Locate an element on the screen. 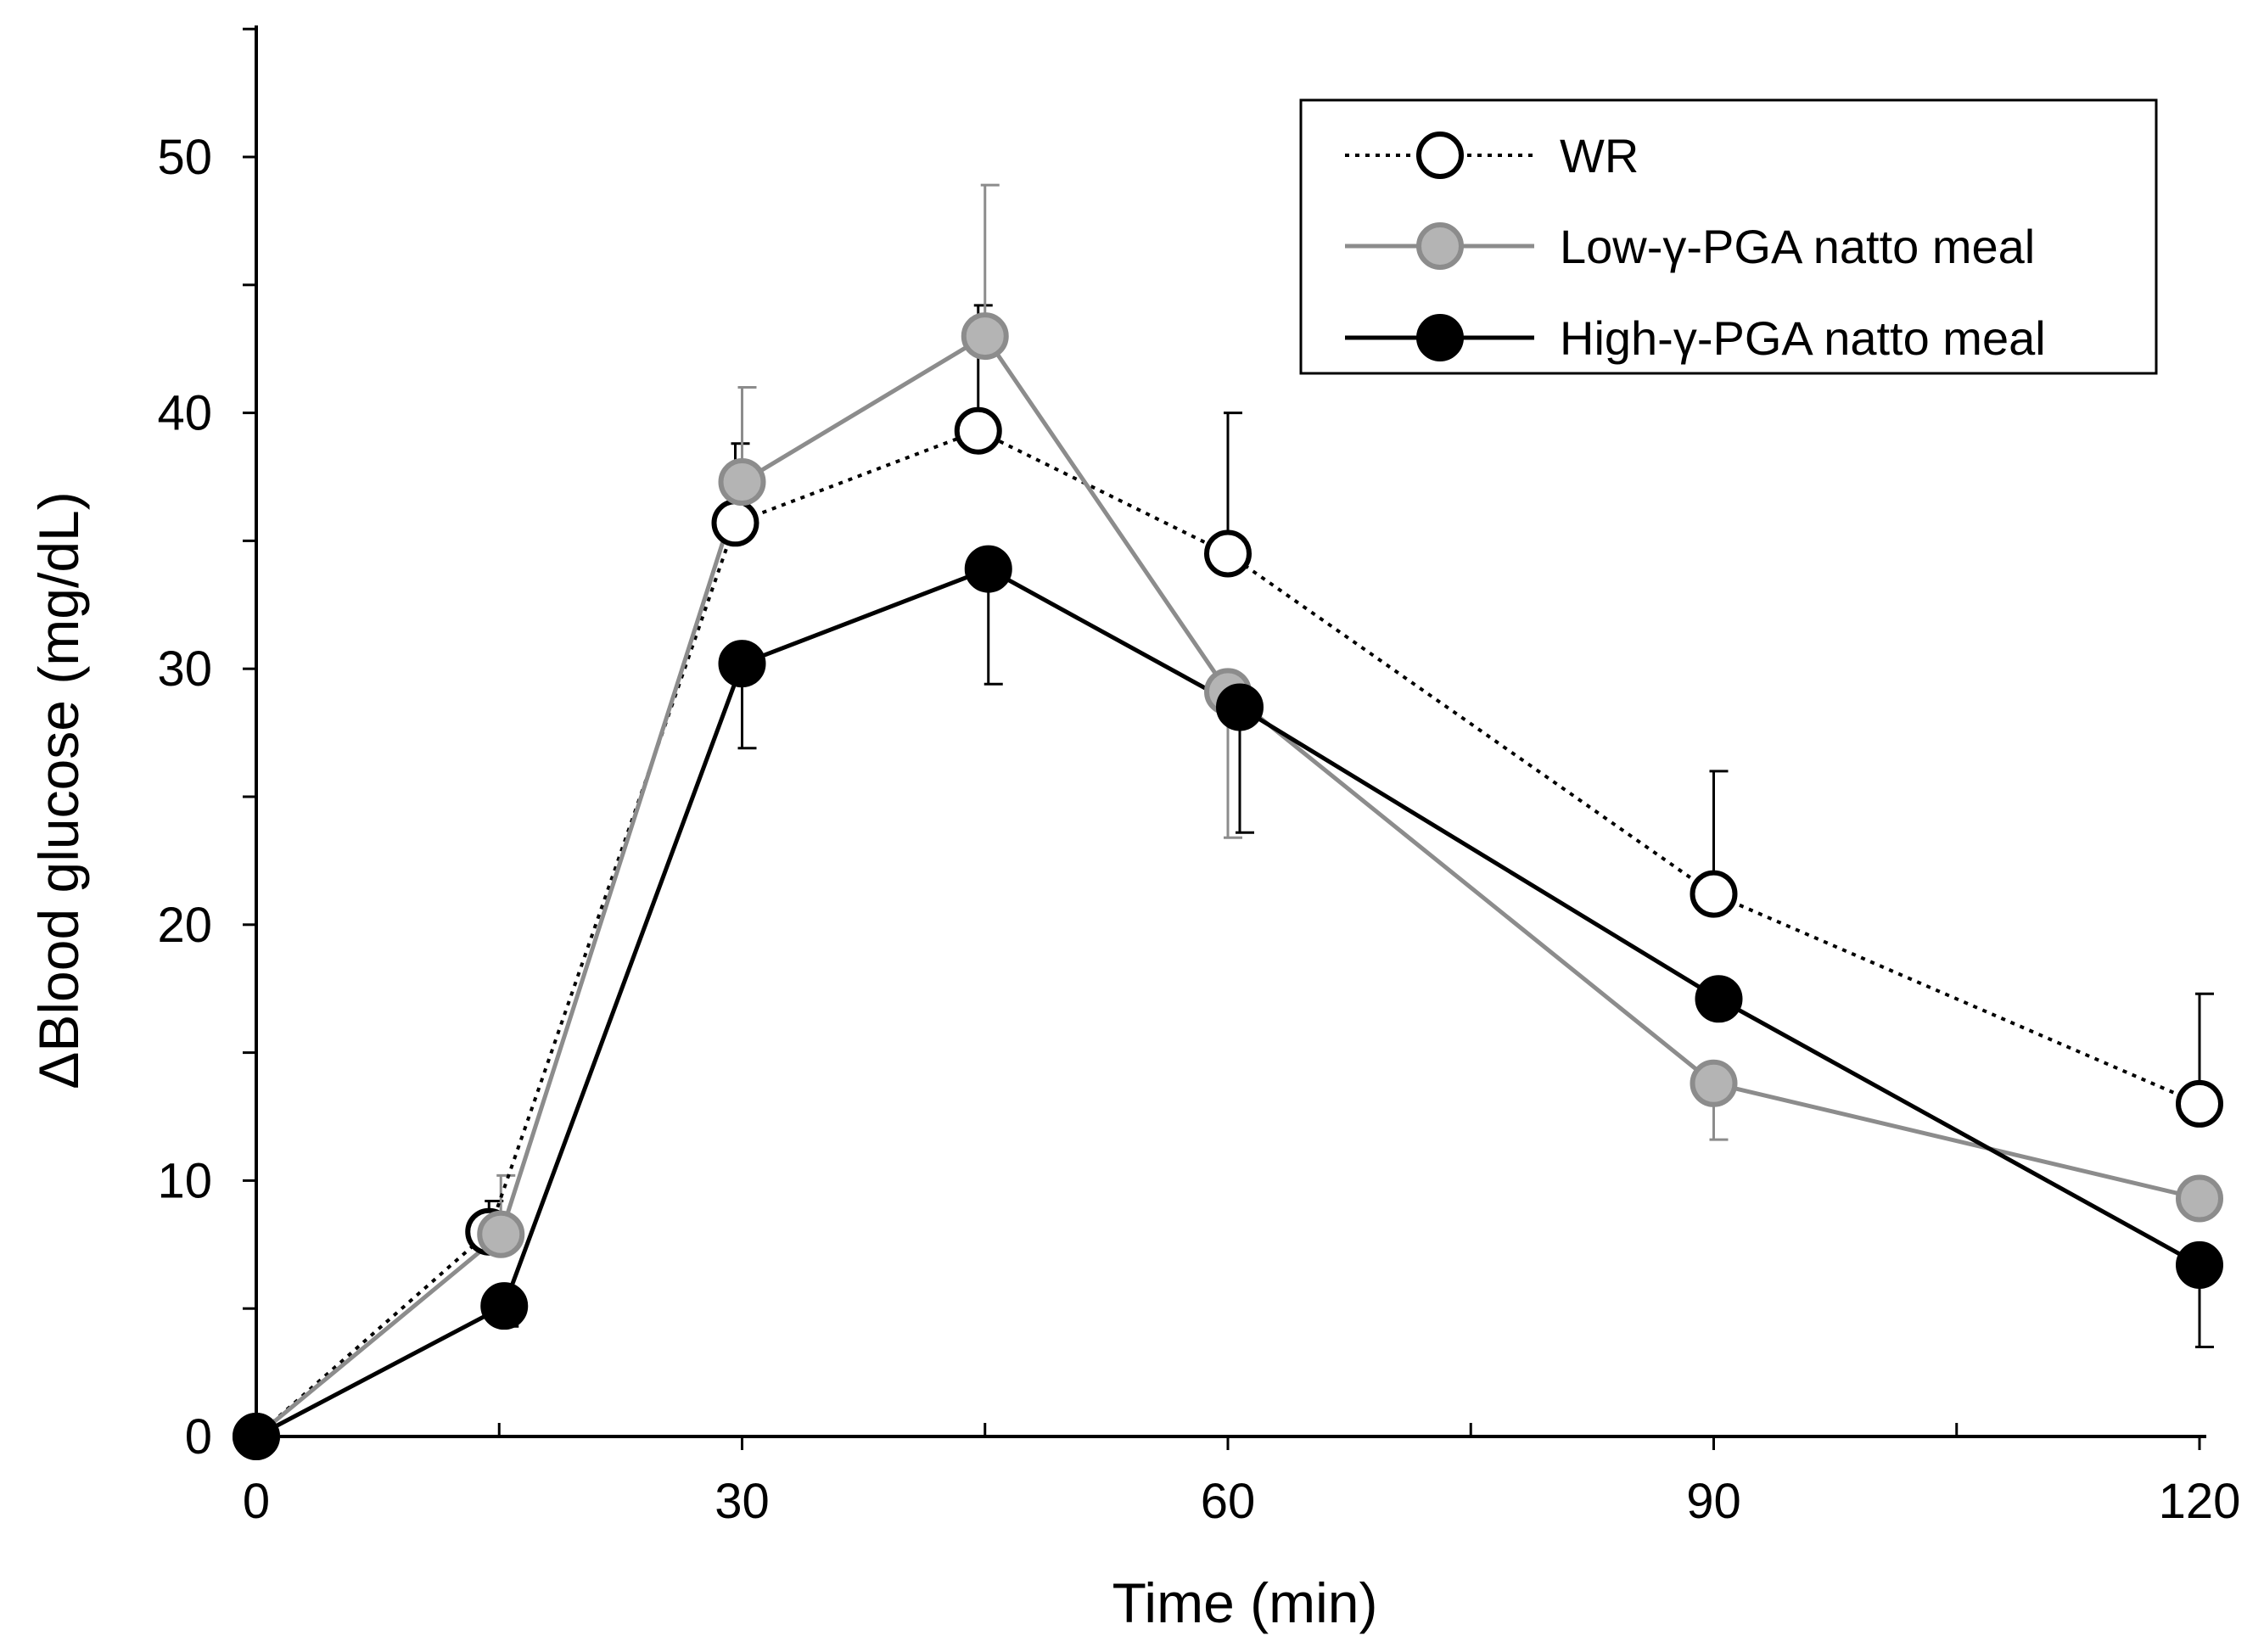  legend-label: WR is located at coordinates (1599, 155).